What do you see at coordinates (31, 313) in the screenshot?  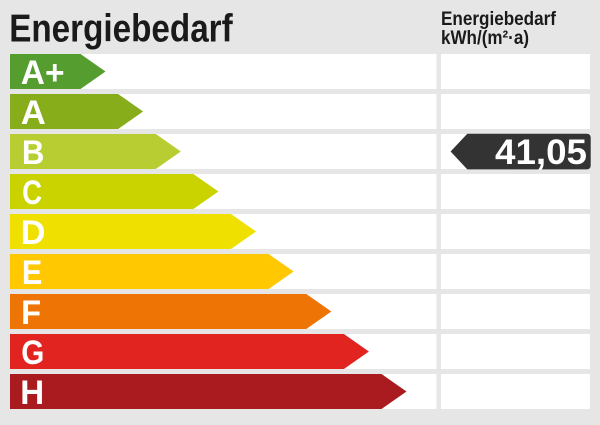 I see `svg-text: F` at bounding box center [31, 313].